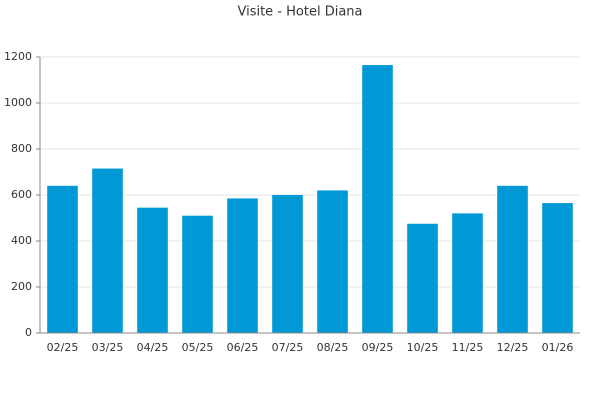  I want to click on y-tick-label: 600, so click(21, 194).